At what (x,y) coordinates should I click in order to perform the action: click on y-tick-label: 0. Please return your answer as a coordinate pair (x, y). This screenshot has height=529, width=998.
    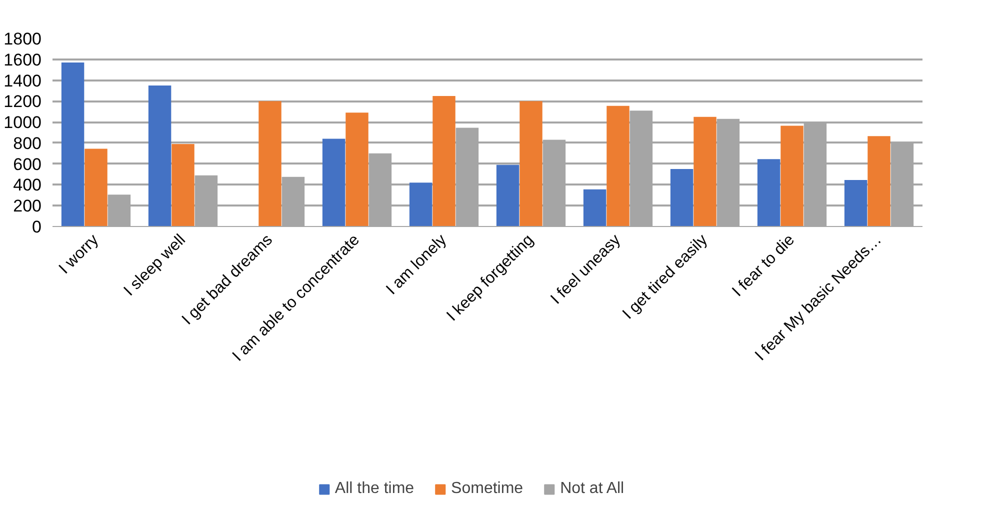
    Looking at the image, I should click on (37, 227).